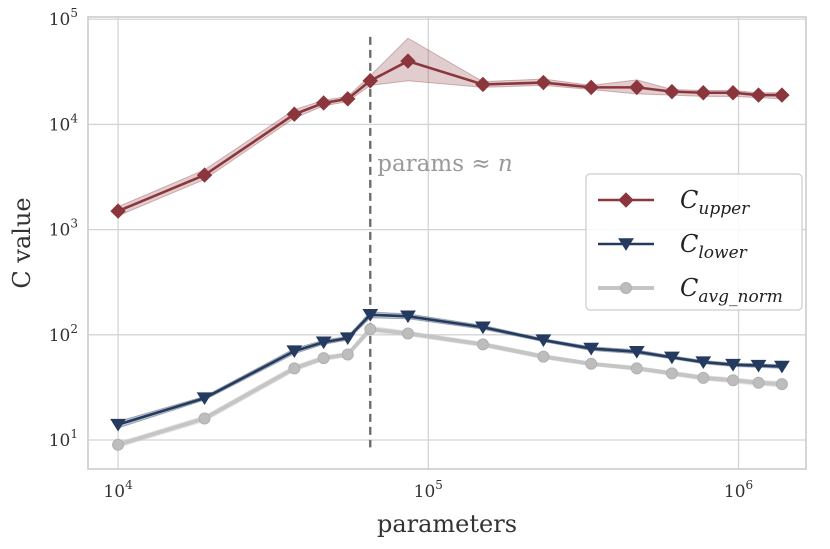 Image resolution: width=830 pixels, height=549 pixels. I want to click on legend-label-sub: upper, so click(724, 209).